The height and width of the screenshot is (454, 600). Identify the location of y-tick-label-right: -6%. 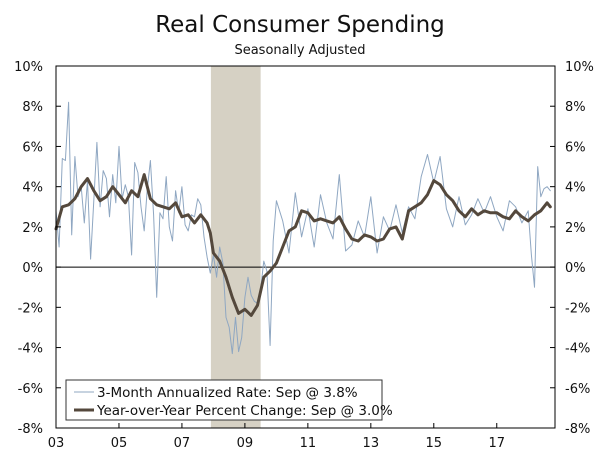
(577, 389).